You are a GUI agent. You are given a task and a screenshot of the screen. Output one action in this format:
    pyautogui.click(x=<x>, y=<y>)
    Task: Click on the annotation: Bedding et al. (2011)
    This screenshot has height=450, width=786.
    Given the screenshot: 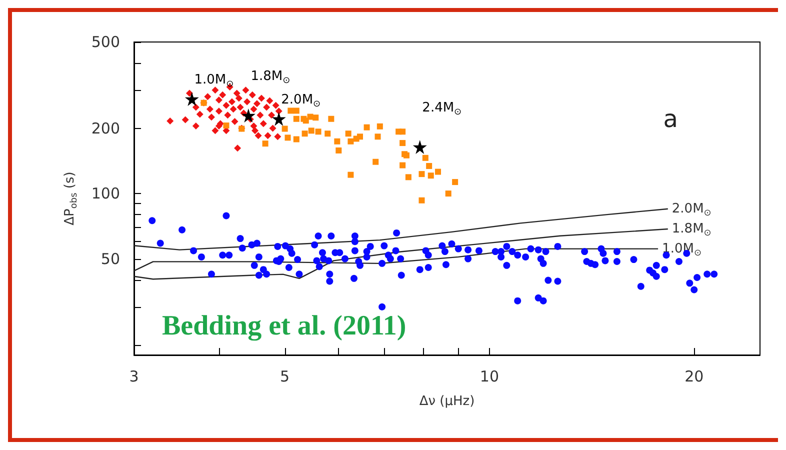 What is the action you would take?
    pyautogui.click(x=284, y=326)
    